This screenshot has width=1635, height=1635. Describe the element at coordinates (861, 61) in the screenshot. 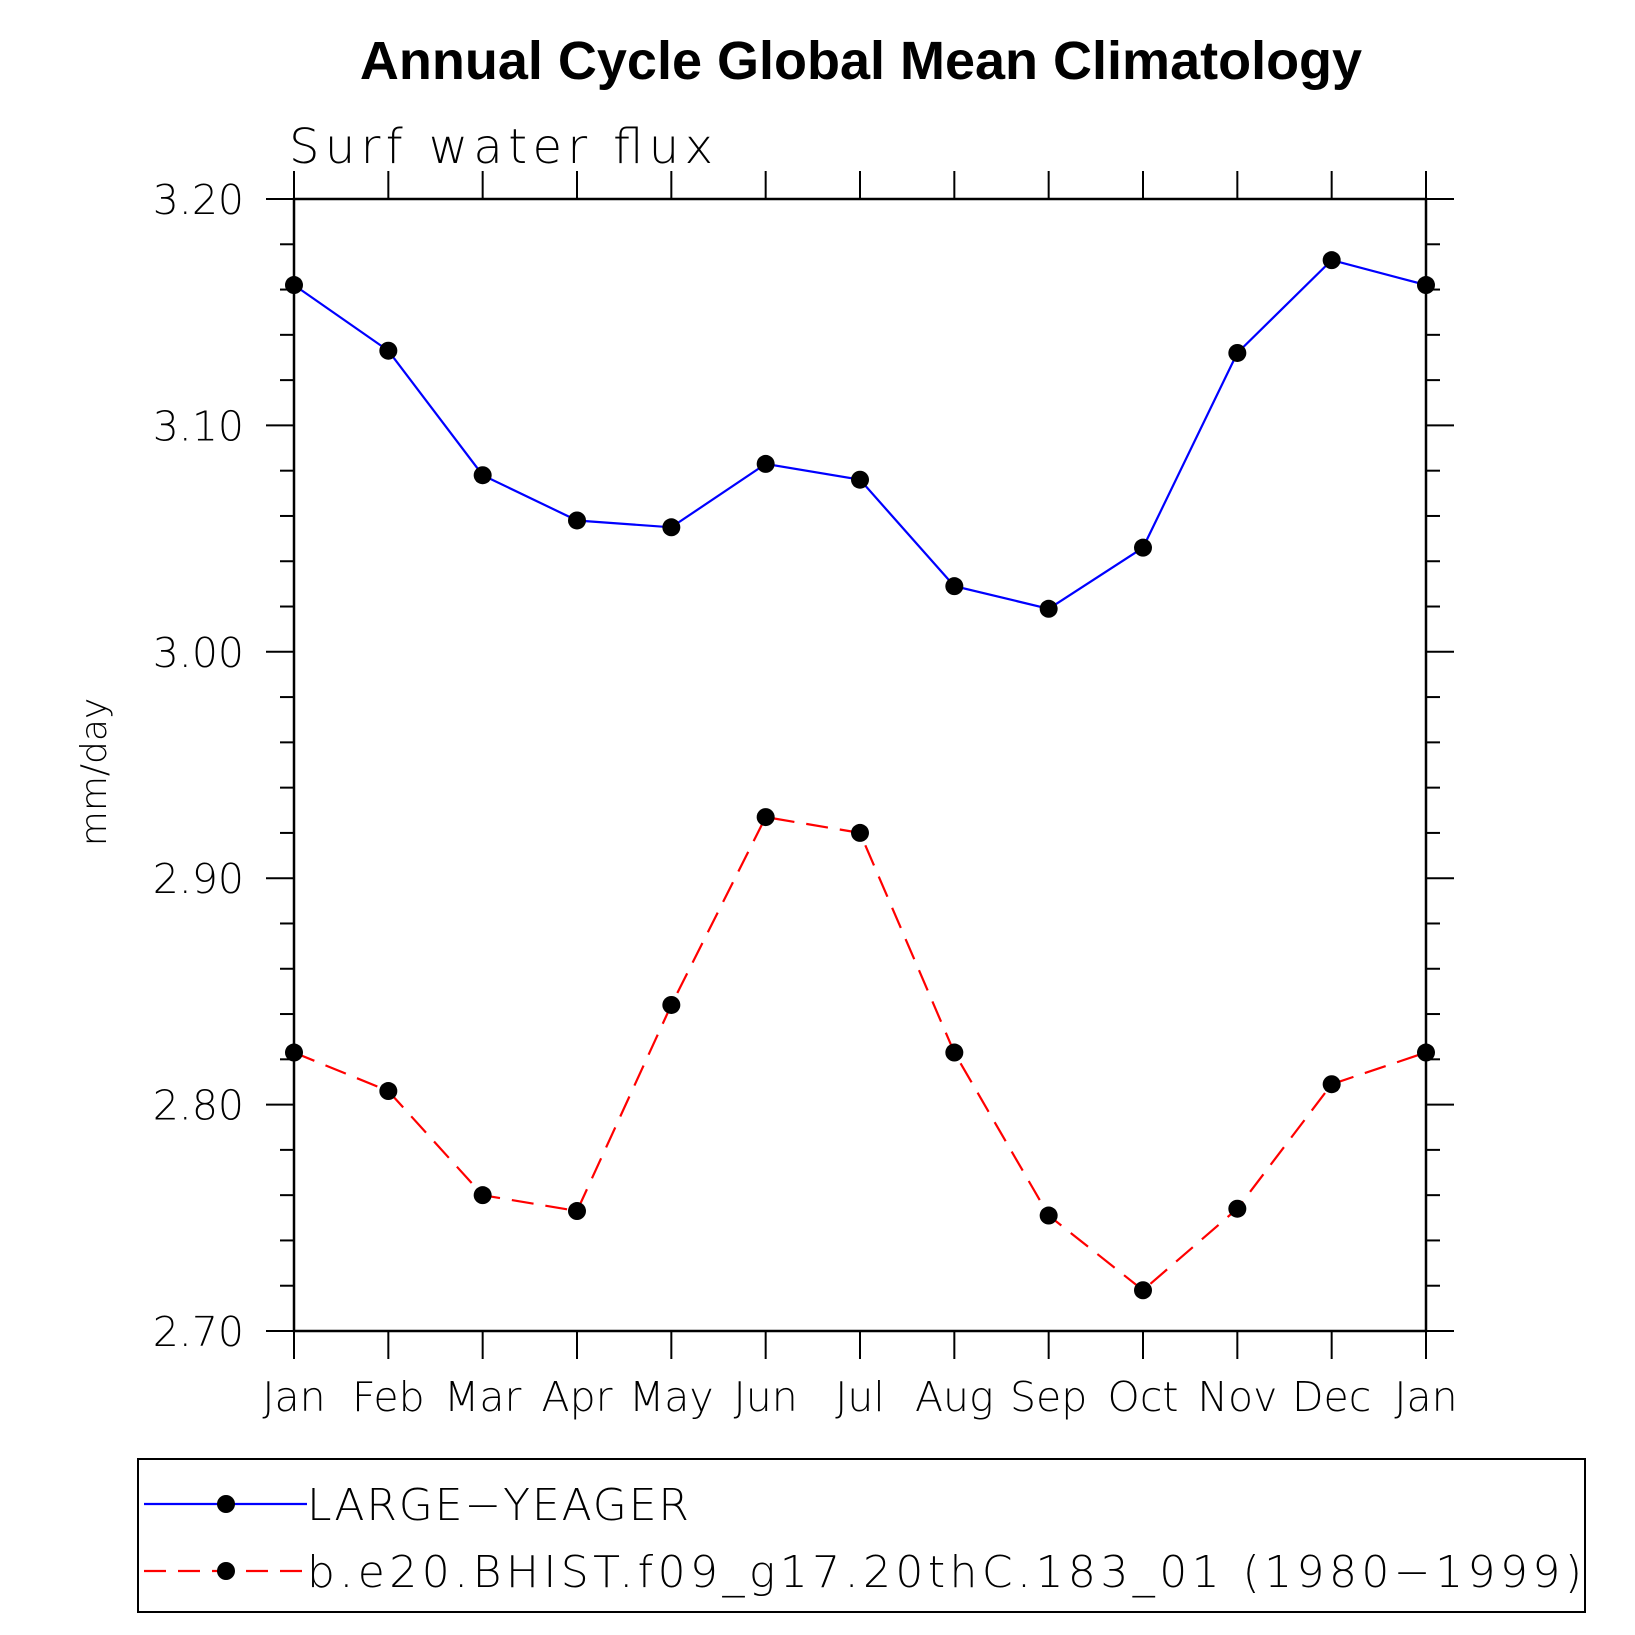

I see `chart-title: Annual Cycle Global Mean Climatology` at that location.